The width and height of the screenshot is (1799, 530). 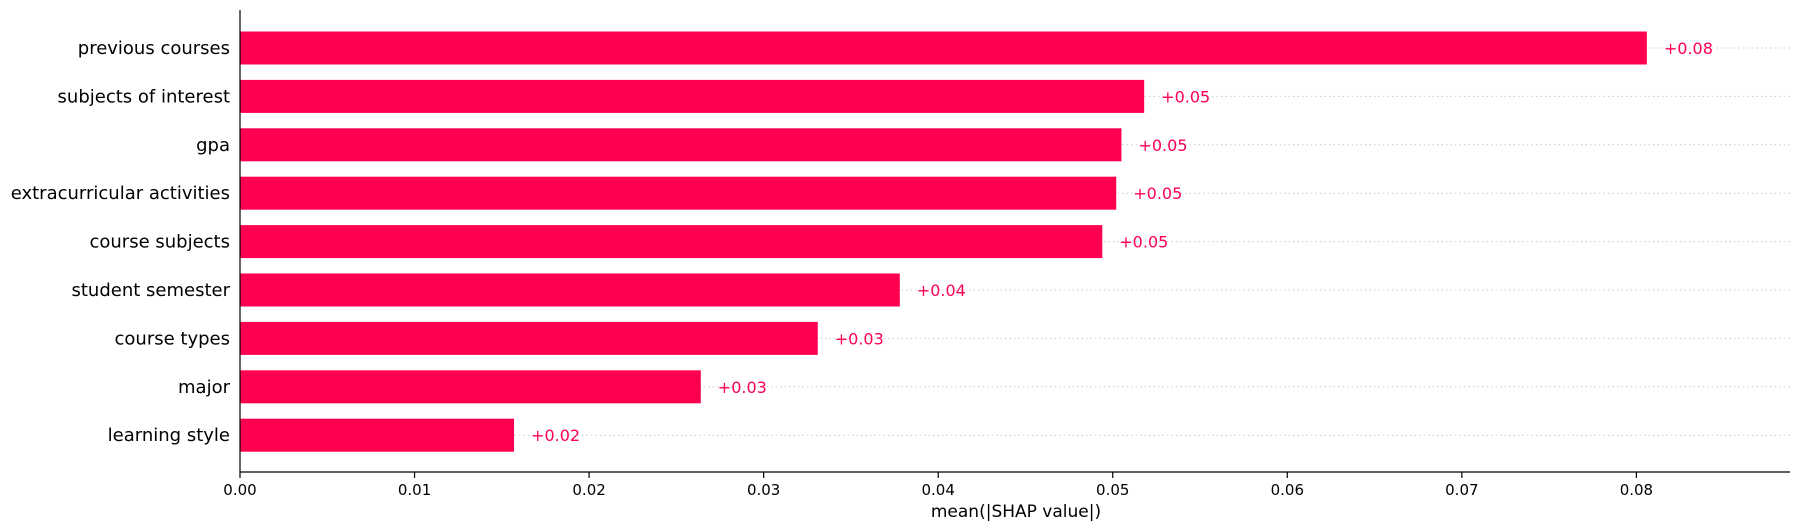 What do you see at coordinates (120, 193) in the screenshot?
I see `category-label: extracurricular activities` at bounding box center [120, 193].